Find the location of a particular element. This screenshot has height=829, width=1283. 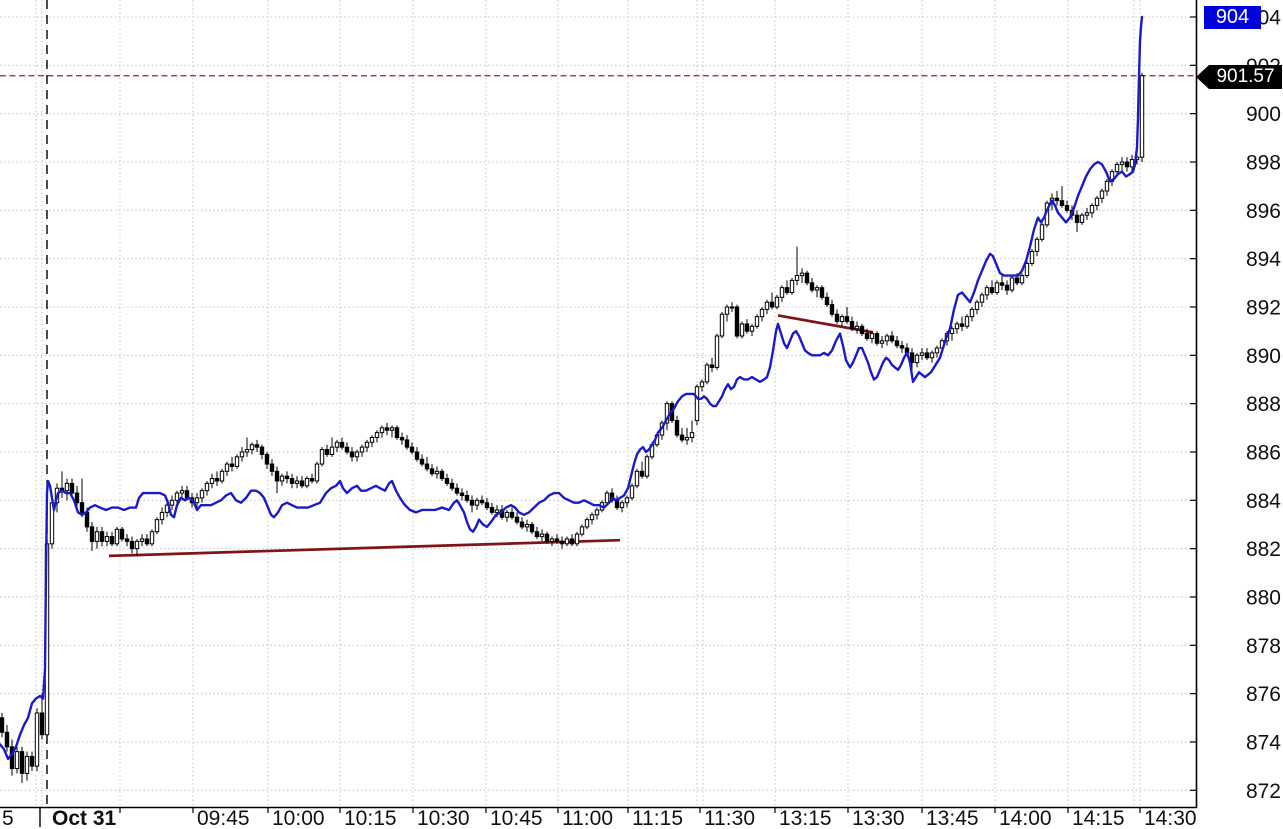

time-axis-label: 13:15 is located at coordinates (805, 818).